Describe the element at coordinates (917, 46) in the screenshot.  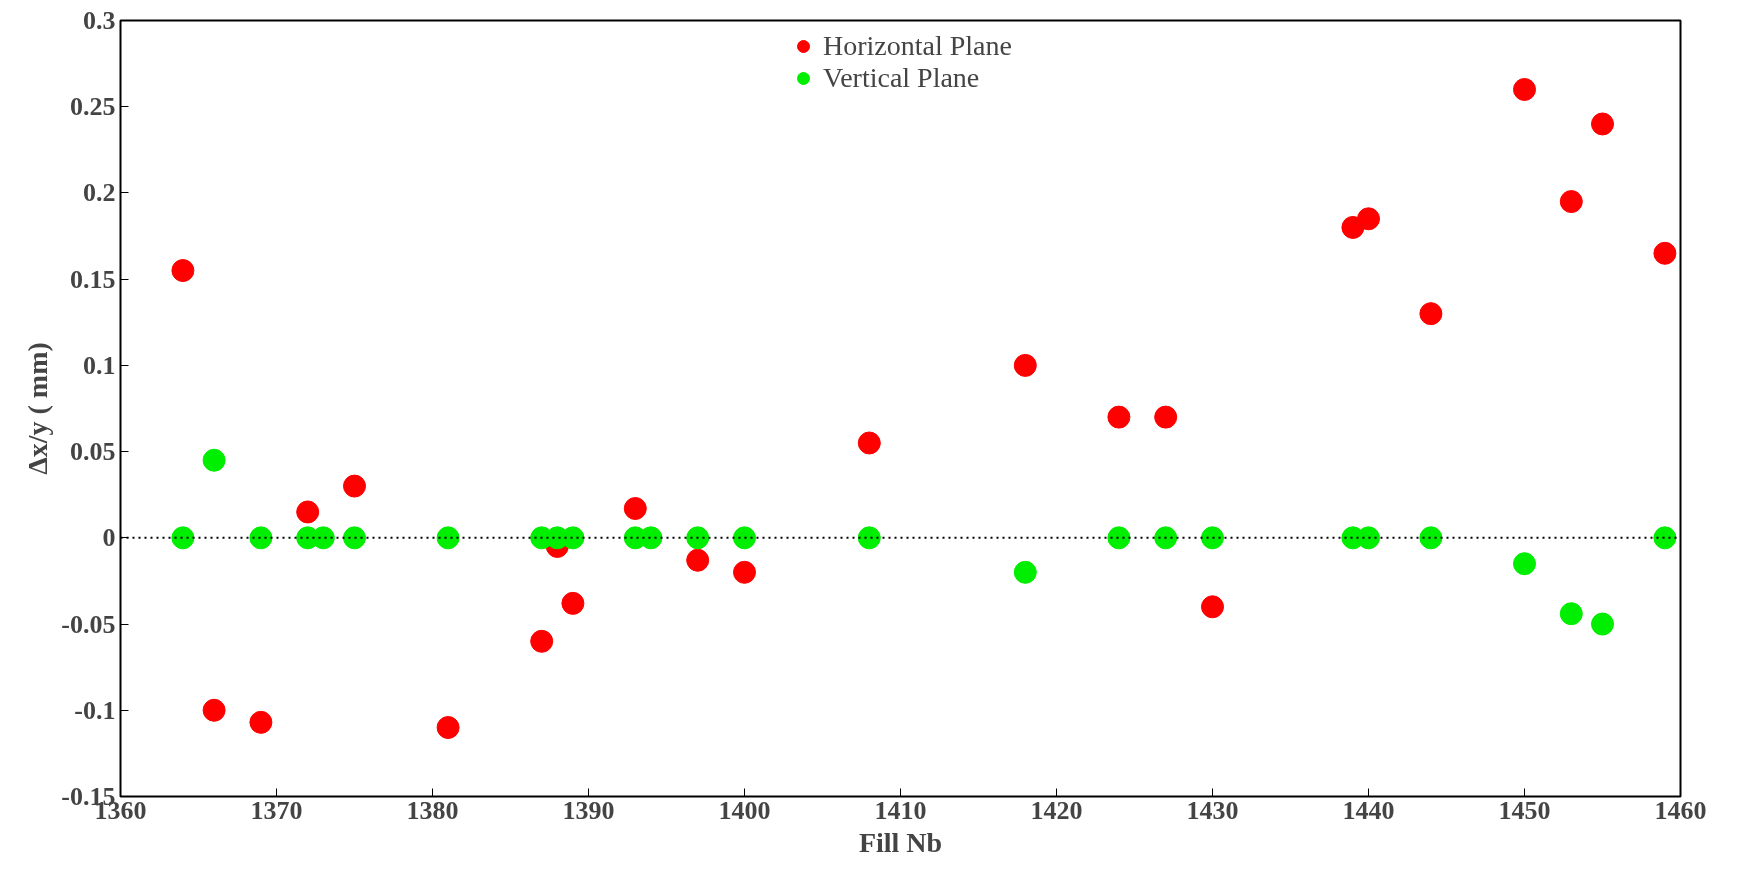
I see `legend-label: Horizontal Plane` at that location.